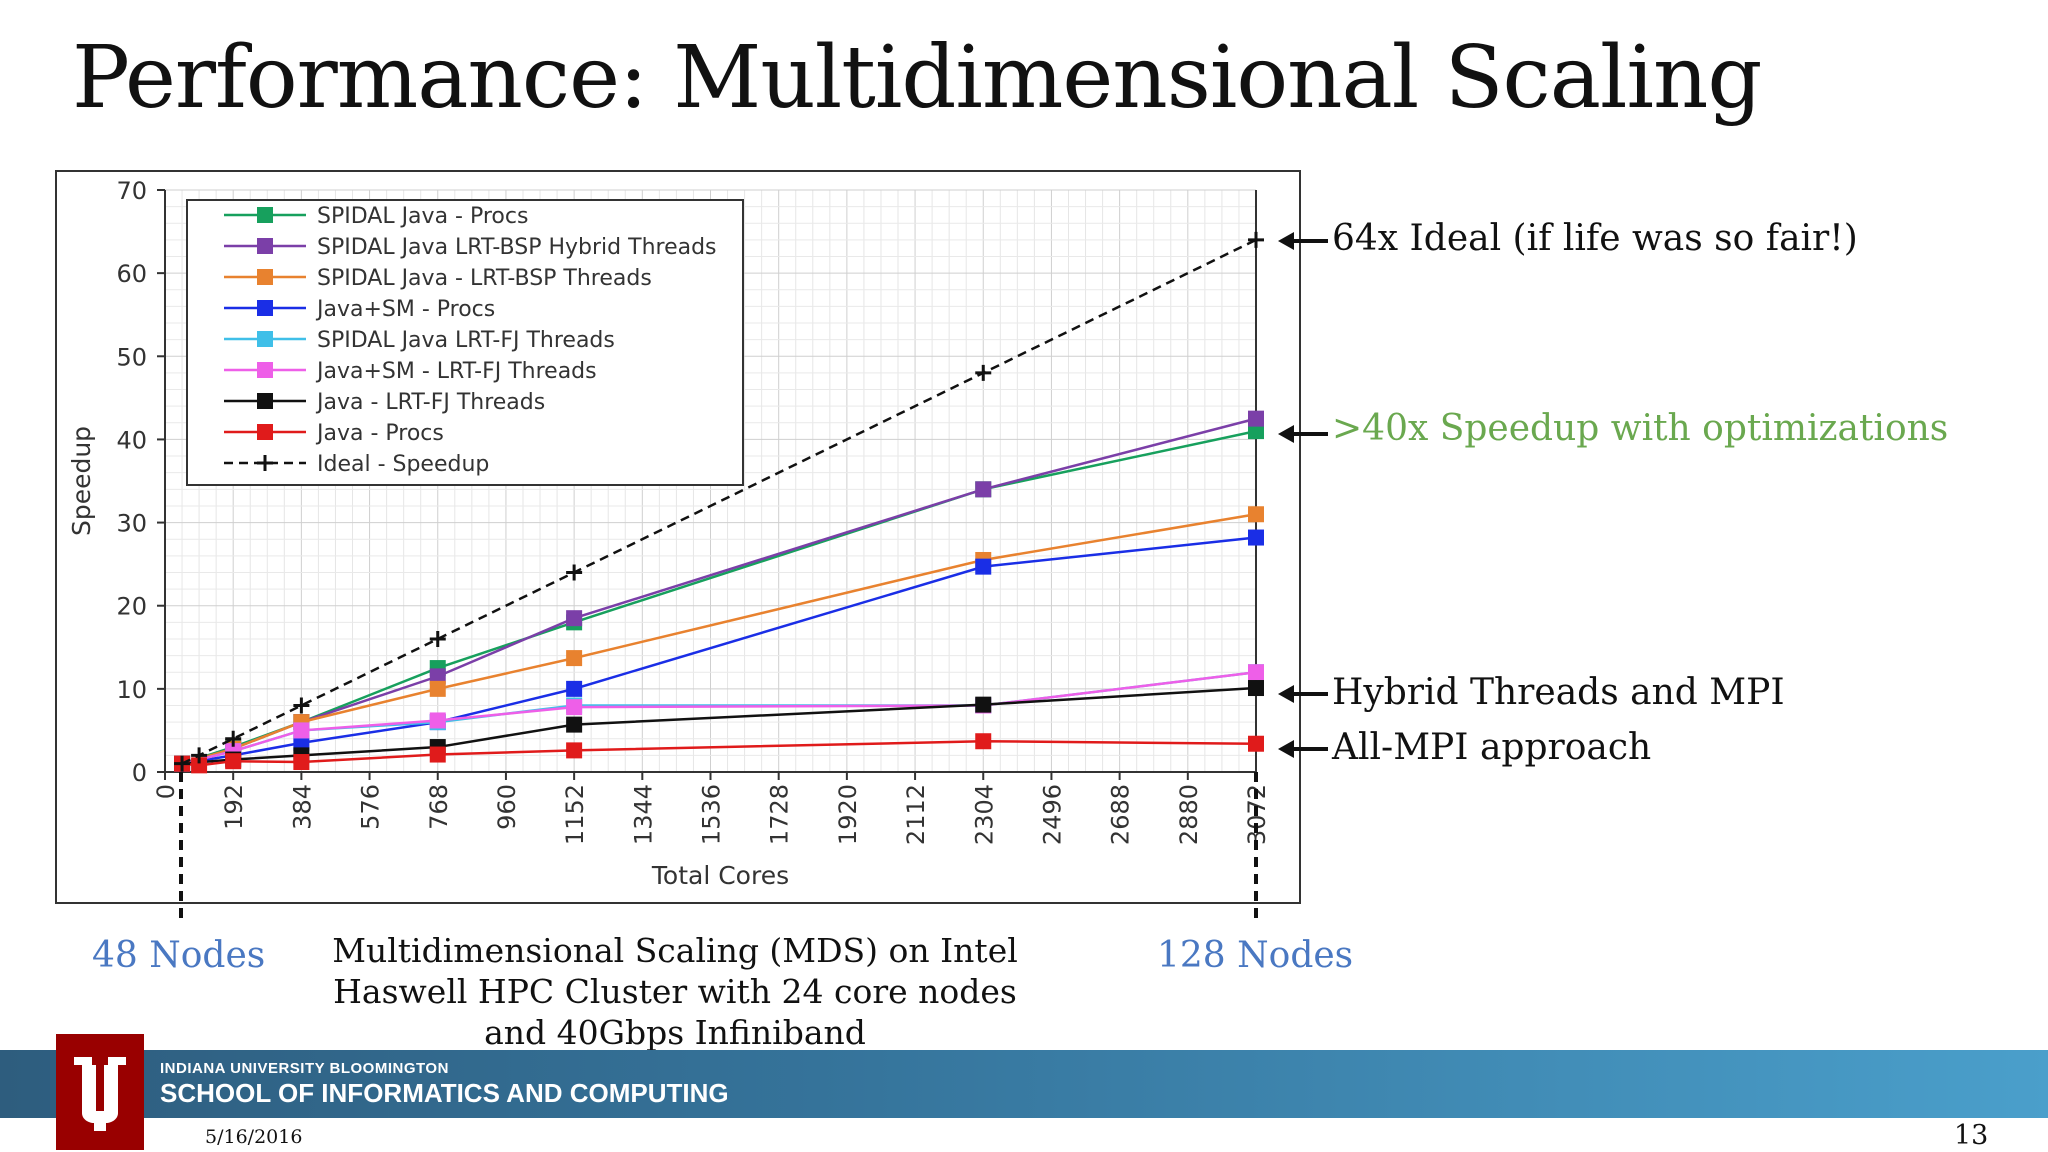  Describe the element at coordinates (379, 433) in the screenshot. I see `legend-label: Java - Procs` at that location.